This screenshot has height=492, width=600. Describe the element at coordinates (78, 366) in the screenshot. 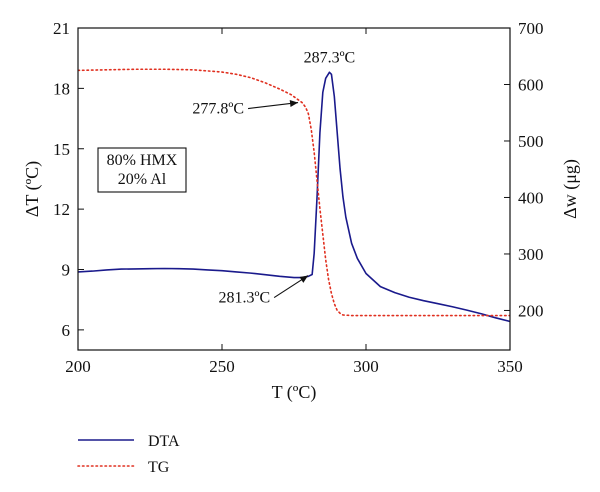

I see `x-tick-label: 200` at that location.